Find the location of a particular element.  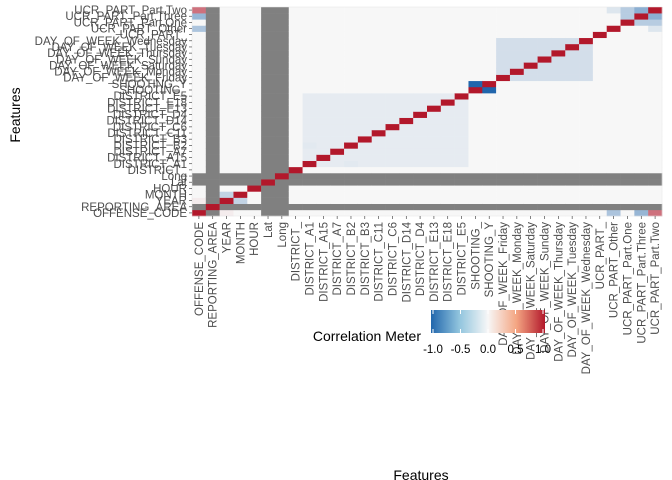

x-tick-label: DAY_OF_WEEK_Saturday is located at coordinates (532, 291).